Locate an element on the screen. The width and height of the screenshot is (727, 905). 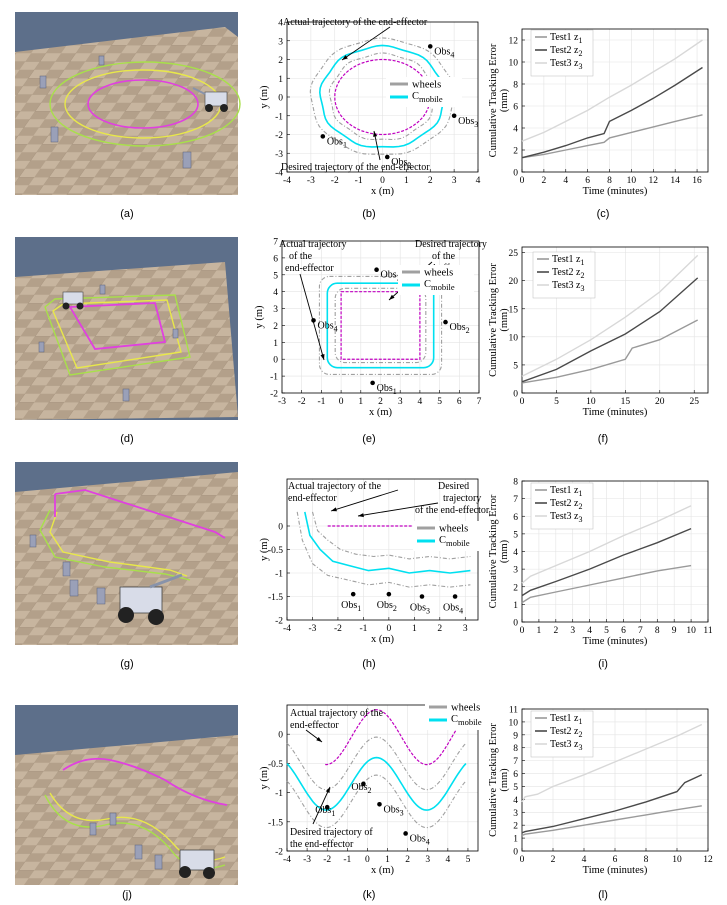
x-tick-label: -3 is located at coordinates (311, 181).